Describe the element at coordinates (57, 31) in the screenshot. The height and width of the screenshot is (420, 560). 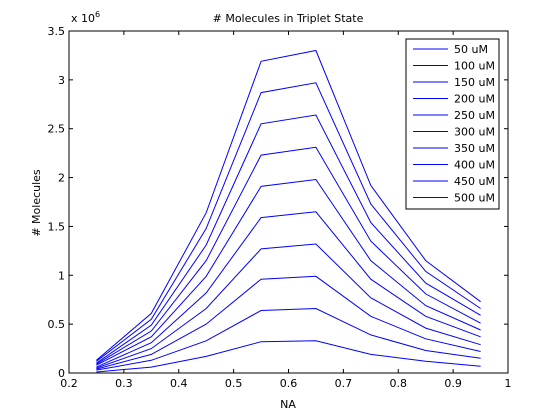
I see `y-tick-label: 3.5` at that location.